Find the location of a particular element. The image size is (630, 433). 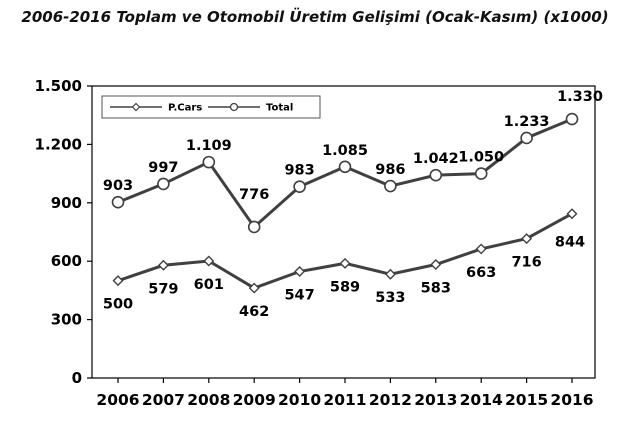

data-label-p-cars: 663 is located at coordinates (481, 273).